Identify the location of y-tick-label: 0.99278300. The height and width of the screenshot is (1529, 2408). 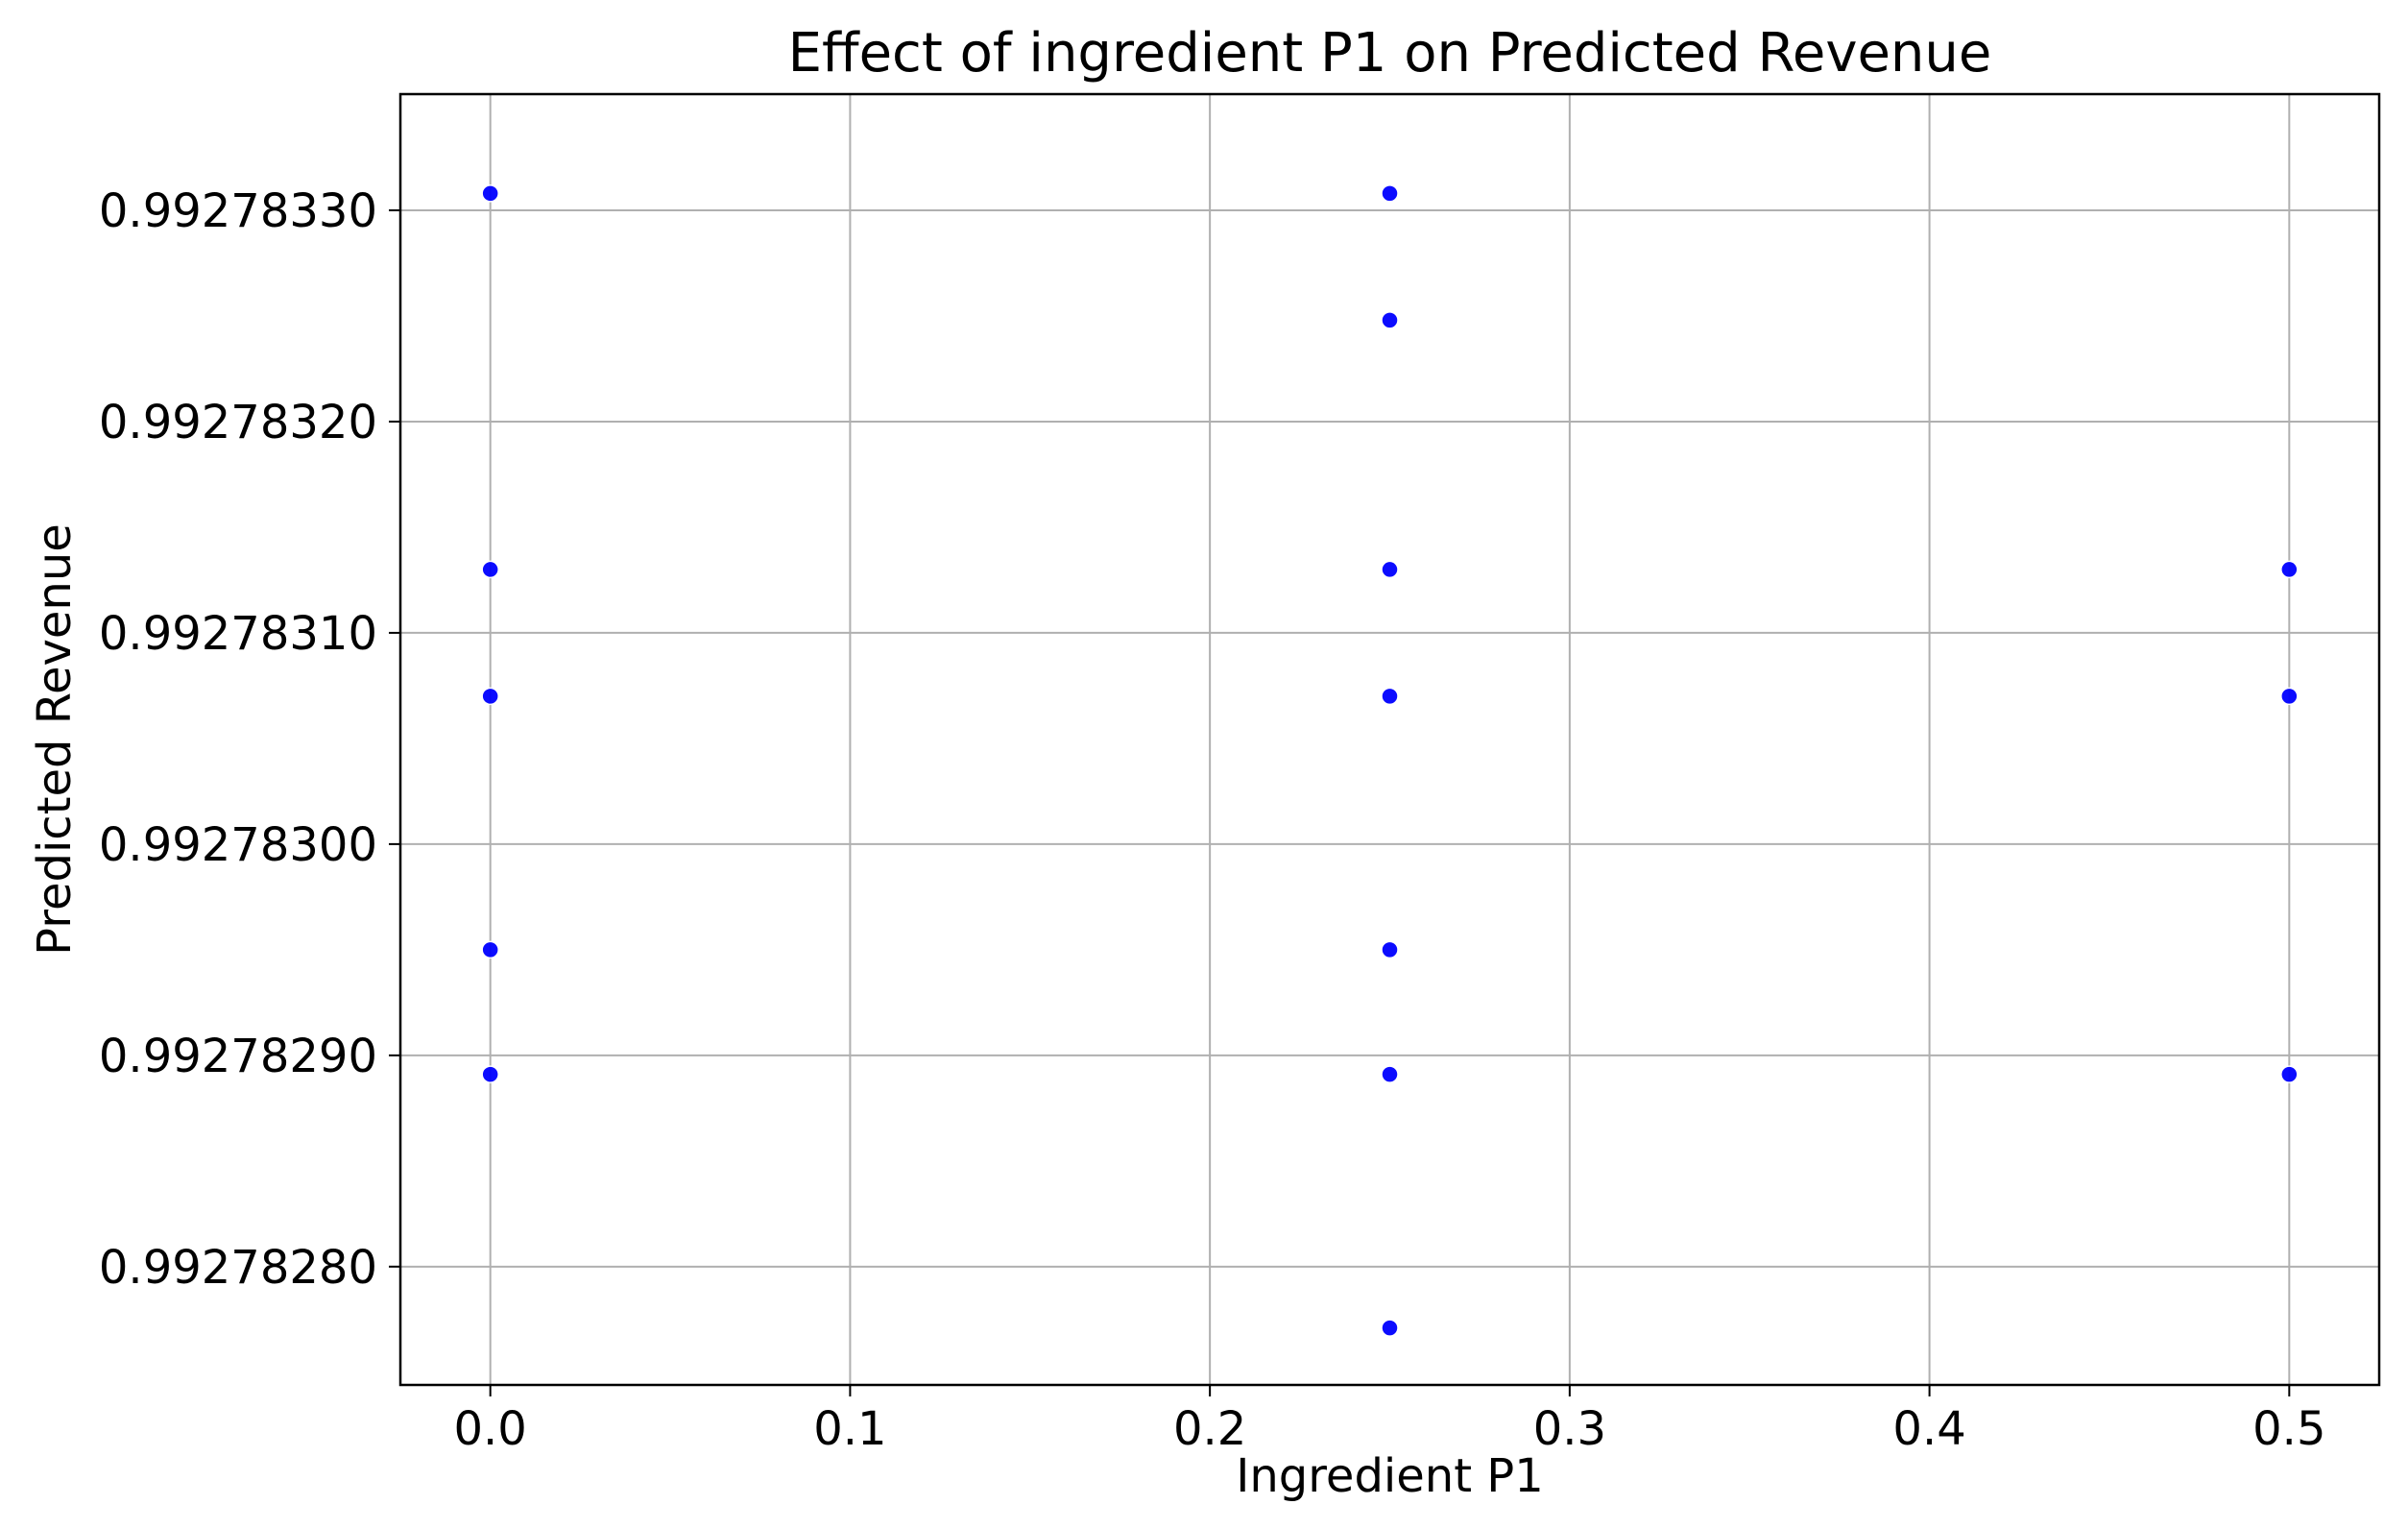
(238, 845).